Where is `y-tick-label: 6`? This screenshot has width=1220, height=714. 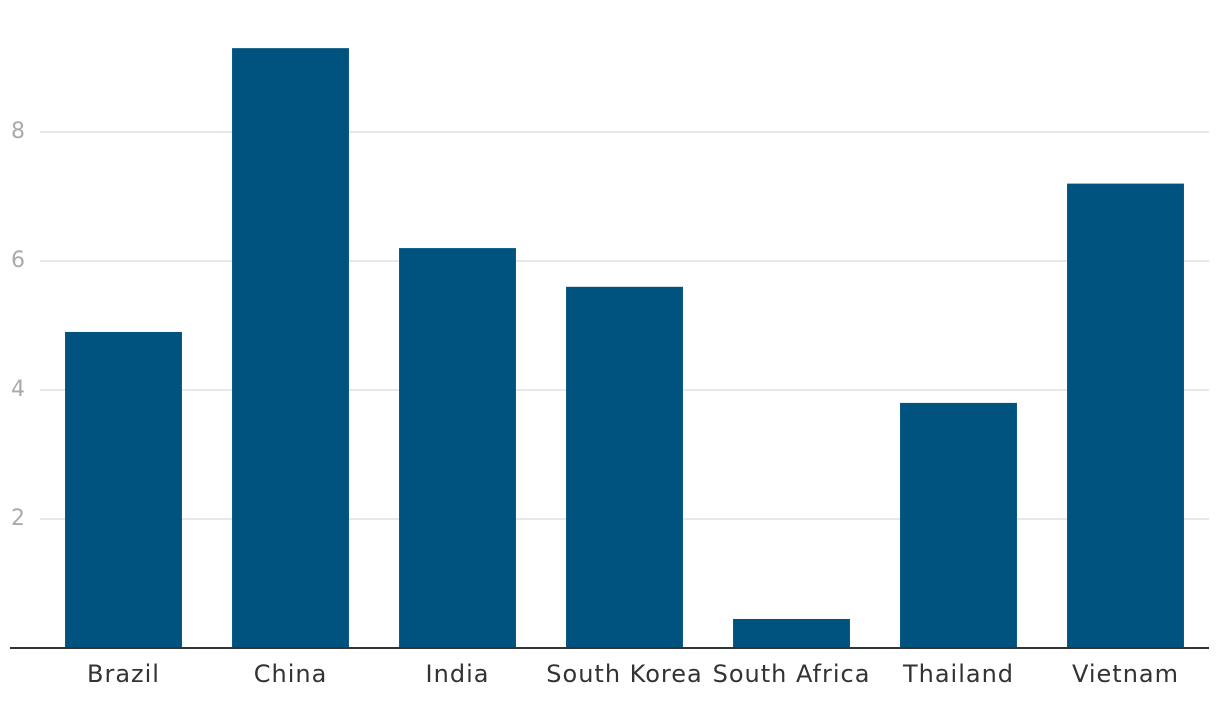
y-tick-label: 6 is located at coordinates (18, 260).